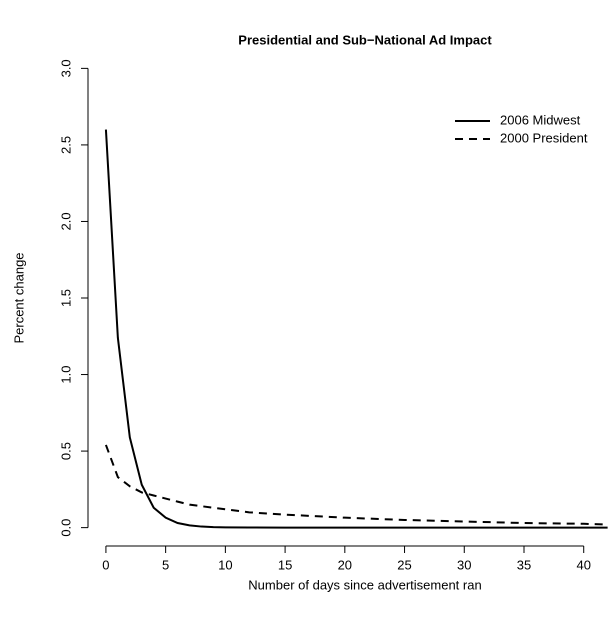 The height and width of the screenshot is (627, 610). I want to click on x-tick-label: 40, so click(583, 564).